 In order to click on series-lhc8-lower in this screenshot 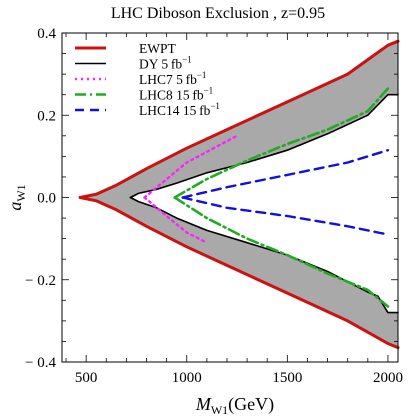, I will do `click(281, 252)`.